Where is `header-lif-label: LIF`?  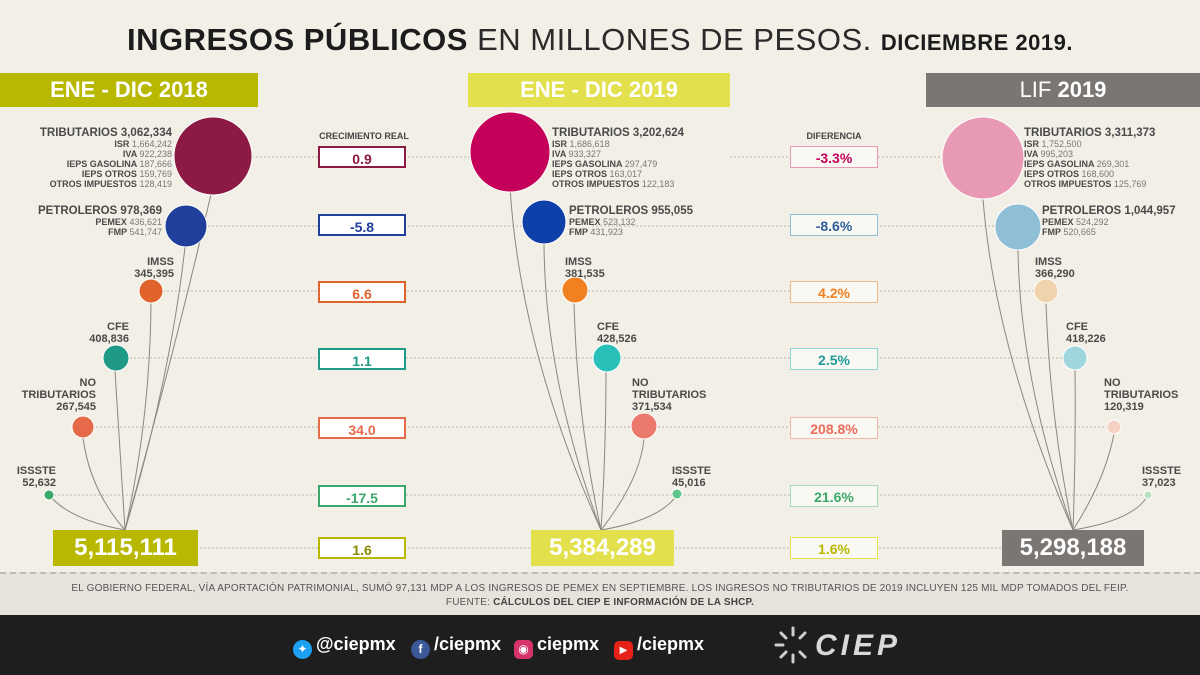 header-lif-label: LIF is located at coordinates (1038, 89).